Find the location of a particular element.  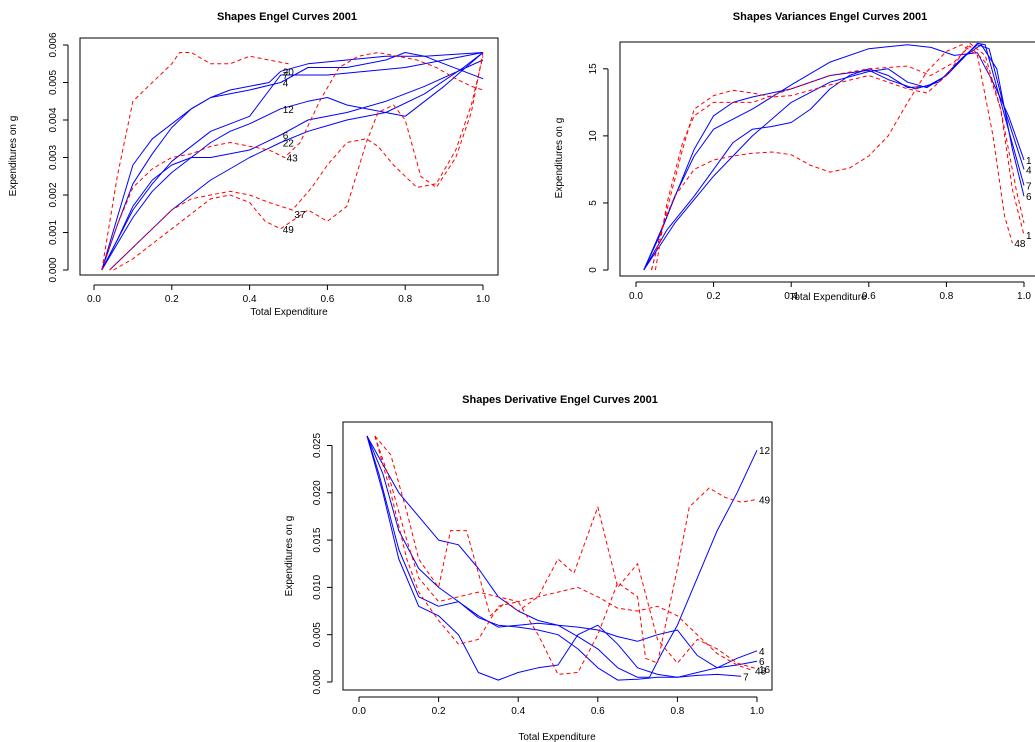

y-tick-label: 0.015 is located at coordinates (317, 539).